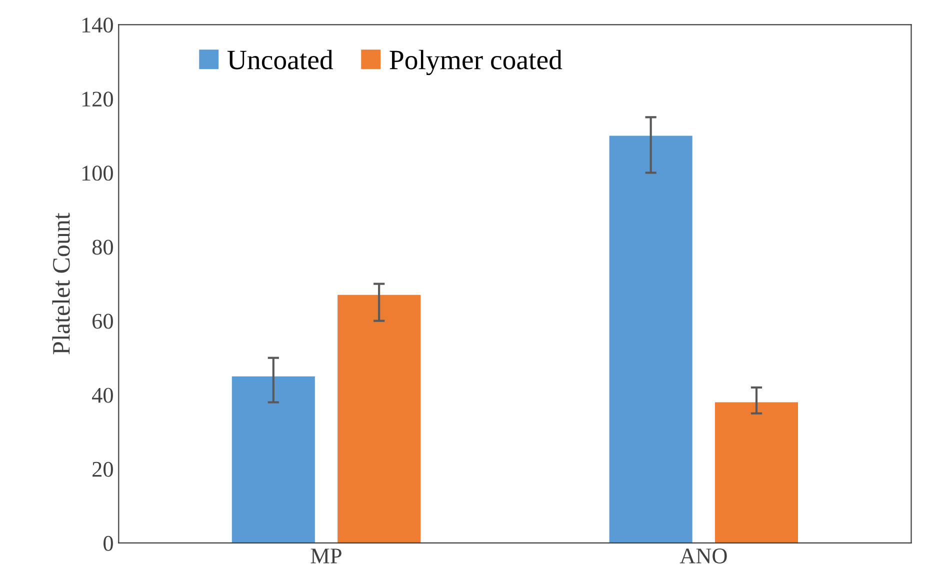 This screenshot has width=927, height=587. What do you see at coordinates (102, 469) in the screenshot?
I see `y-tick-label: 20` at bounding box center [102, 469].